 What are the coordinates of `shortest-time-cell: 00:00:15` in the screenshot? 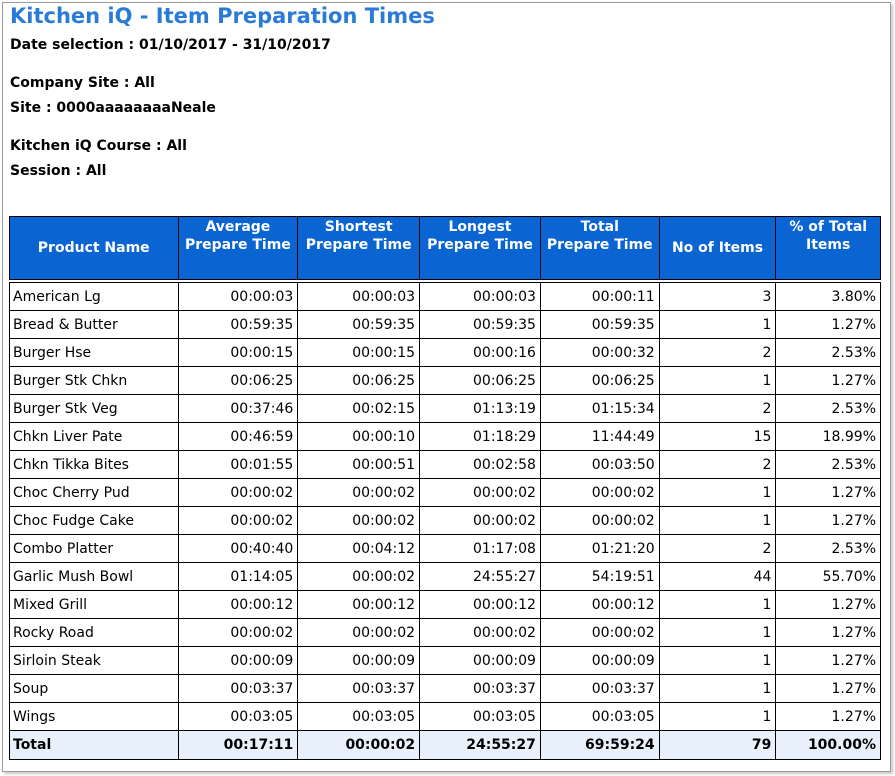 It's located at (359, 352).